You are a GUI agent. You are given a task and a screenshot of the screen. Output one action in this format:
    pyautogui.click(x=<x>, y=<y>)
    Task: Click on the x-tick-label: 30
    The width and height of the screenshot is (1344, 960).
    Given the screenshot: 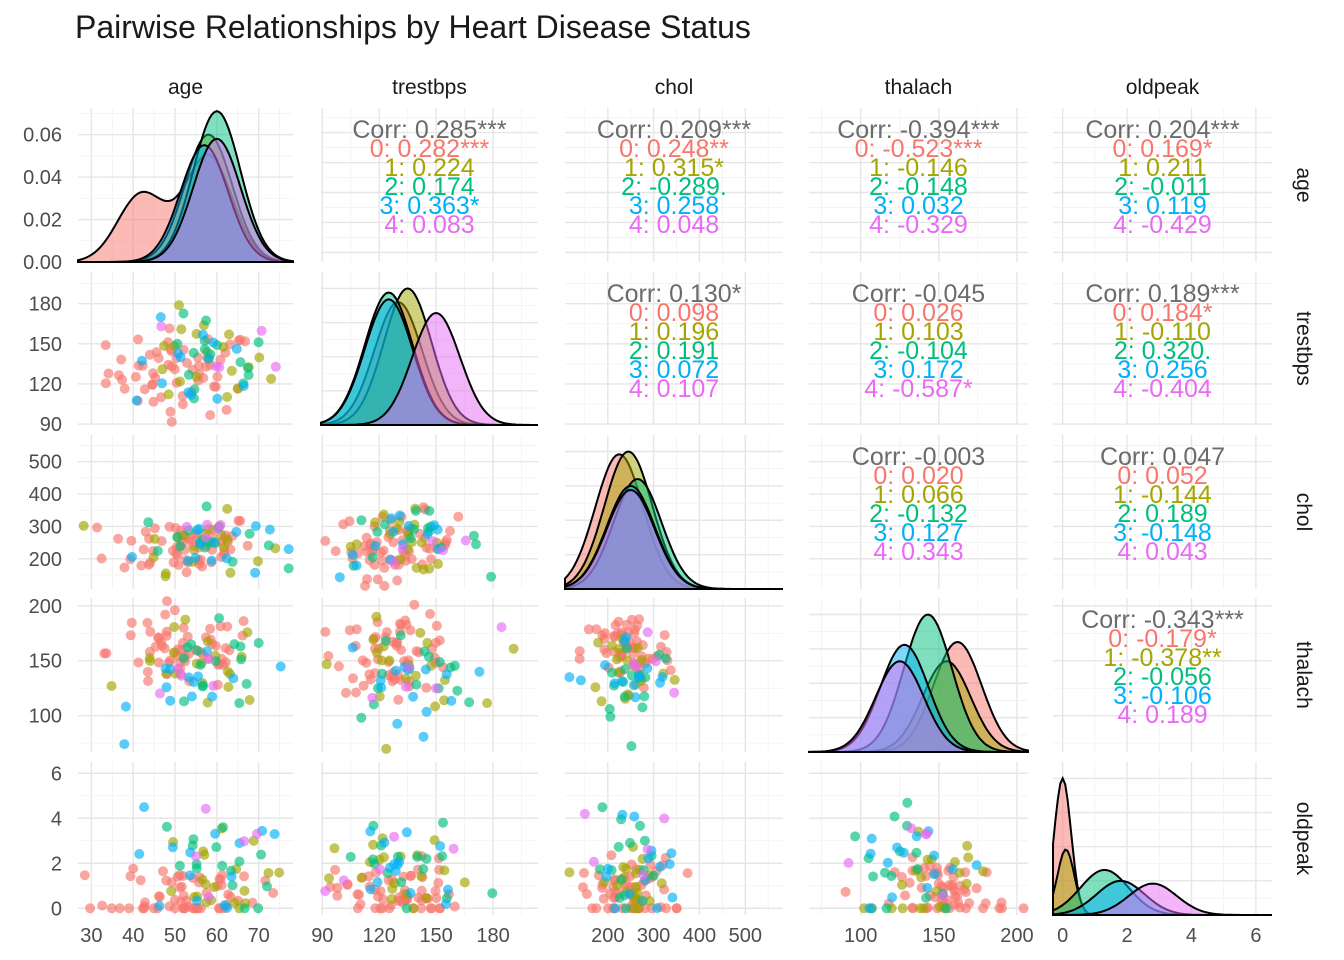 What is the action you would take?
    pyautogui.click(x=91, y=936)
    